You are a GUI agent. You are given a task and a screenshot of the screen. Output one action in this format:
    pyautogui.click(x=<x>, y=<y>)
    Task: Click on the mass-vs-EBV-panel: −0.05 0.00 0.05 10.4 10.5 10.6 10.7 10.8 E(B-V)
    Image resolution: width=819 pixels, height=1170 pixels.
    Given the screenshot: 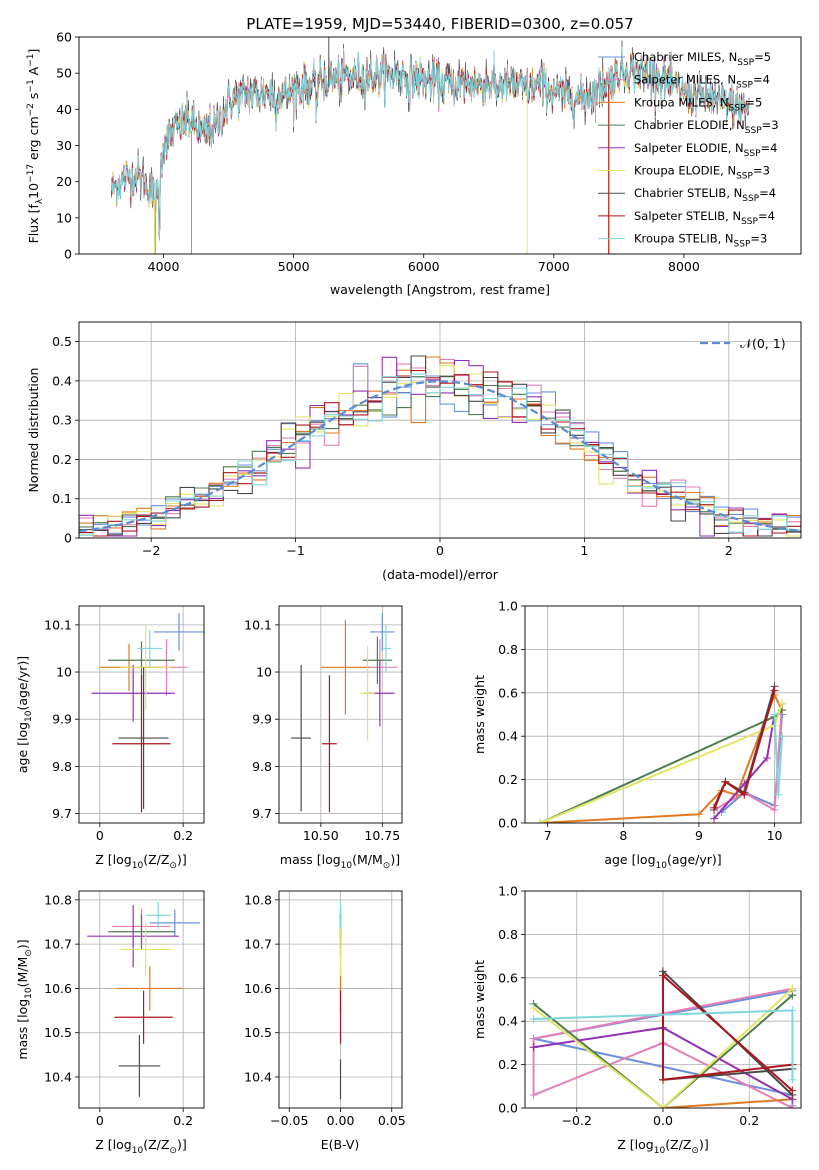 What is the action you would take?
    pyautogui.click(x=325, y=1021)
    